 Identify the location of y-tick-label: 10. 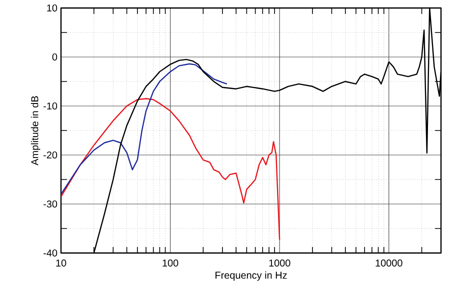
(52, 8).